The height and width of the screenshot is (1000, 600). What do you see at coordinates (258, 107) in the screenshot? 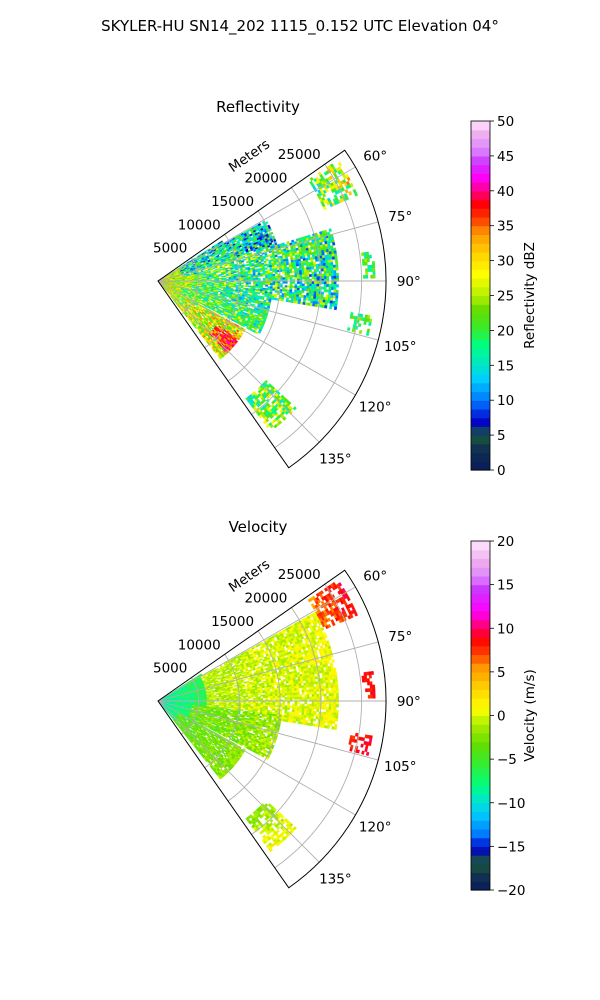
I see `panel-title: Reflectivity` at bounding box center [258, 107].